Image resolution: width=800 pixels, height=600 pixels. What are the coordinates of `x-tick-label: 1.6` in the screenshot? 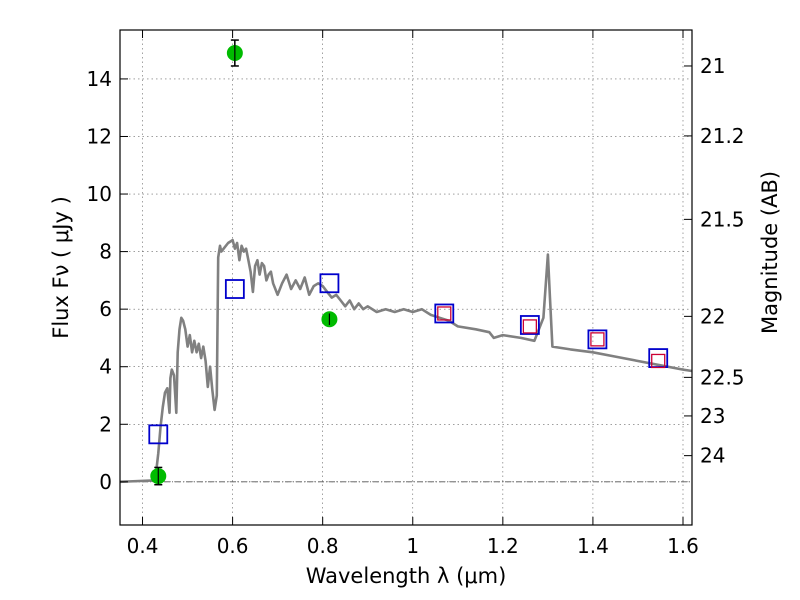 It's located at (683, 546).